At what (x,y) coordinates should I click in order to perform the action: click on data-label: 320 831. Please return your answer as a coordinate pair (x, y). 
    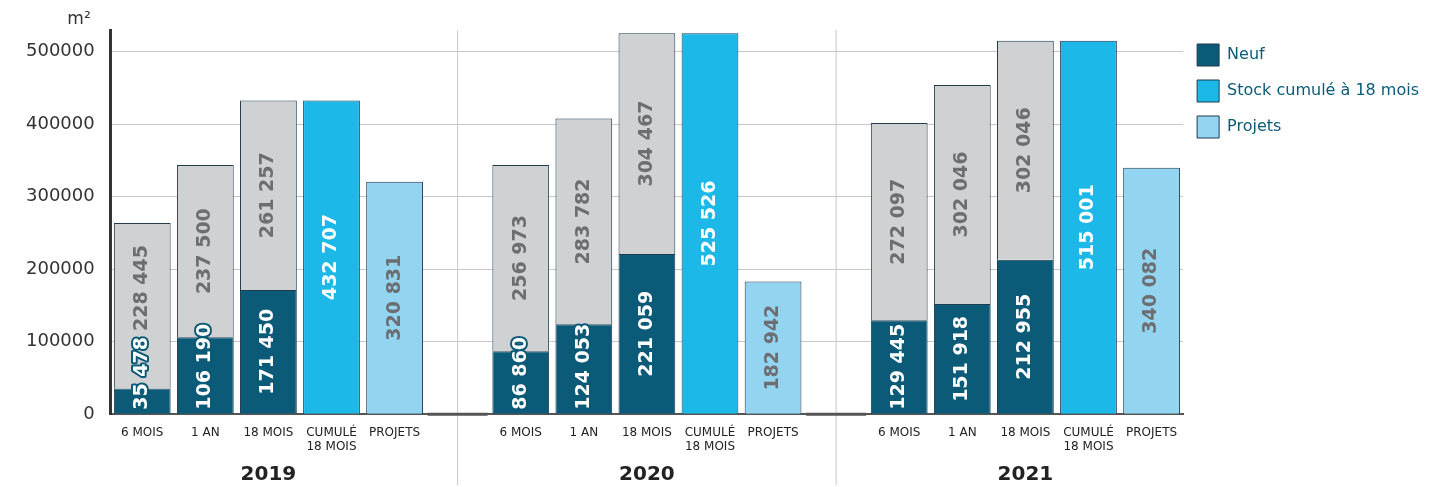
    Looking at the image, I should click on (392, 297).